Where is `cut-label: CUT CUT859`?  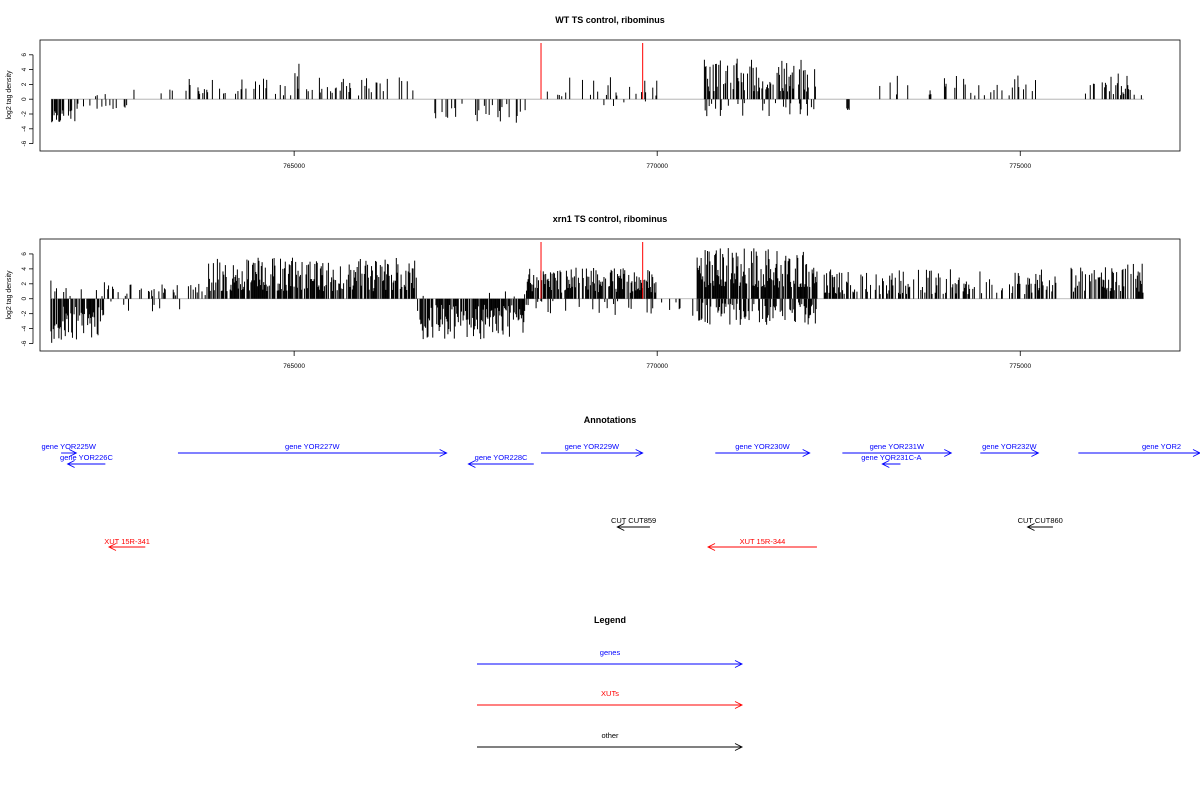
cut-label: CUT CUT859 is located at coordinates (633, 520).